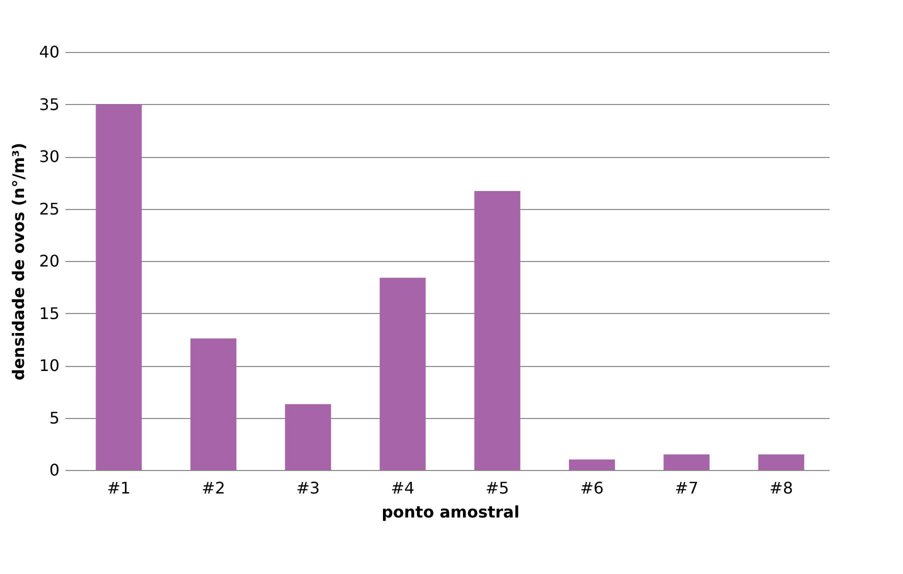 The width and height of the screenshot is (903, 574). I want to click on x-tick-label: #8, so click(781, 488).